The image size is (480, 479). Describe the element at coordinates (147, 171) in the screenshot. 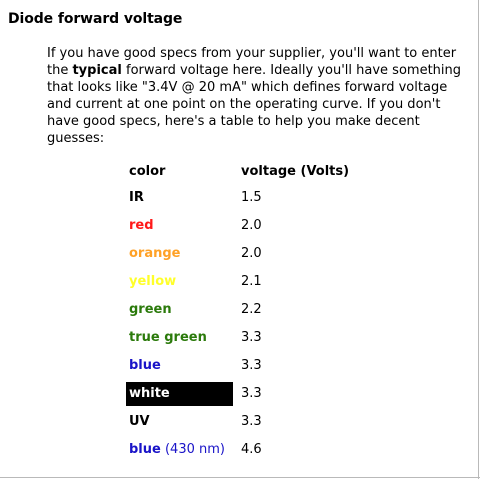

I see `column-header-color: color` at that location.